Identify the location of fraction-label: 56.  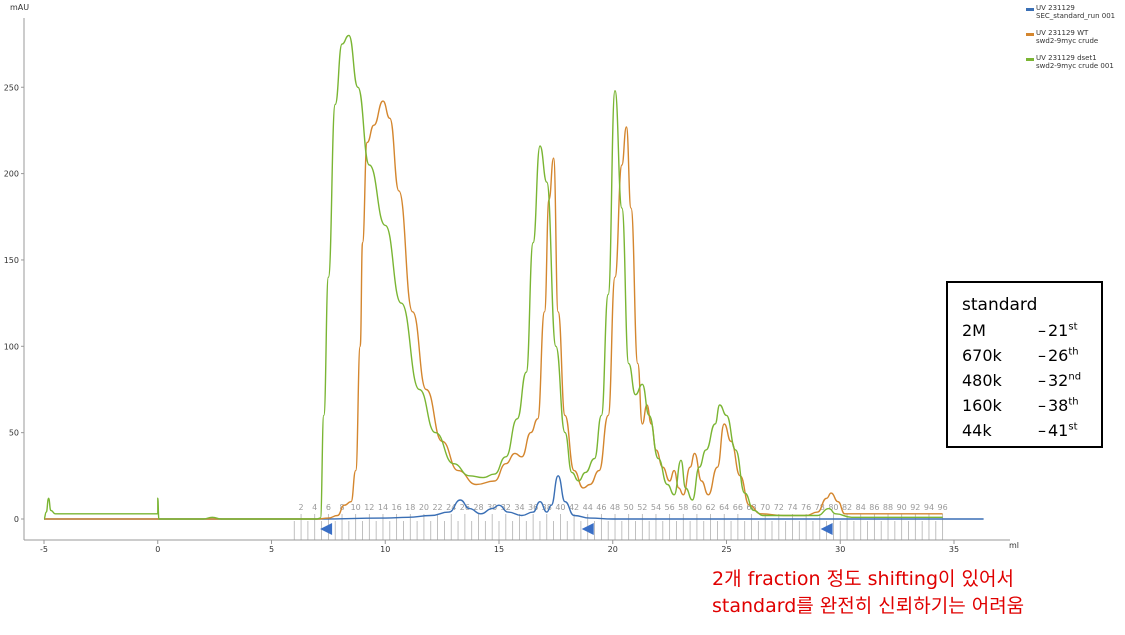
(670, 507).